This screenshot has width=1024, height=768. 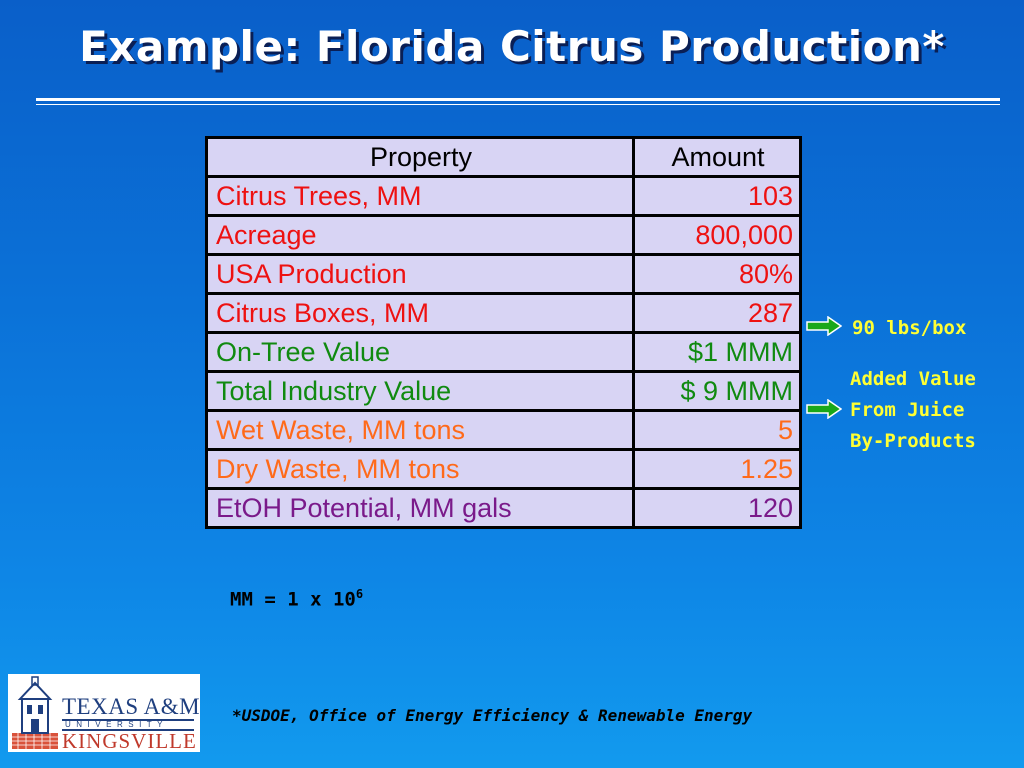 I want to click on logo-line-3: KINGSVILLE, so click(x=129, y=740).